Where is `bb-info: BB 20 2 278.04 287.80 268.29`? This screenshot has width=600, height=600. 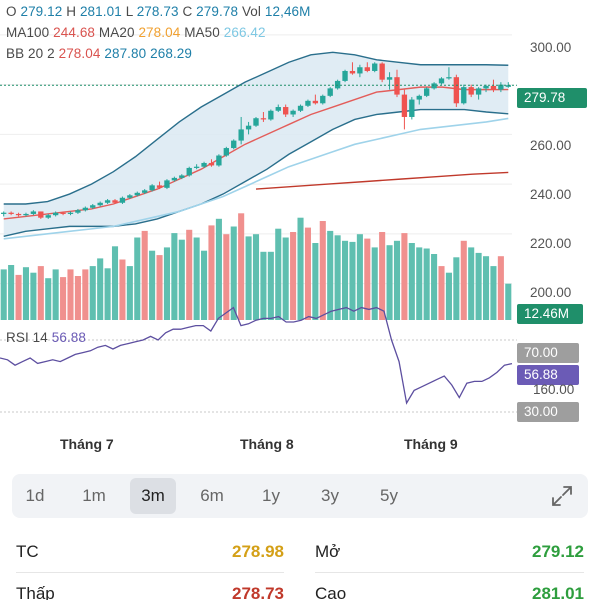 bb-info: BB 20 2 278.04 287.80 268.29 is located at coordinates (99, 53).